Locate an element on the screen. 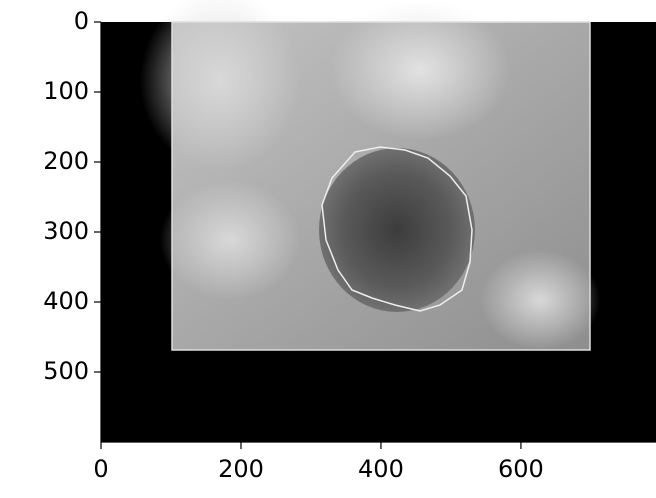 Image resolution: width=656 pixels, height=498 pixels. x-tick-label: 400 is located at coordinates (381, 469).